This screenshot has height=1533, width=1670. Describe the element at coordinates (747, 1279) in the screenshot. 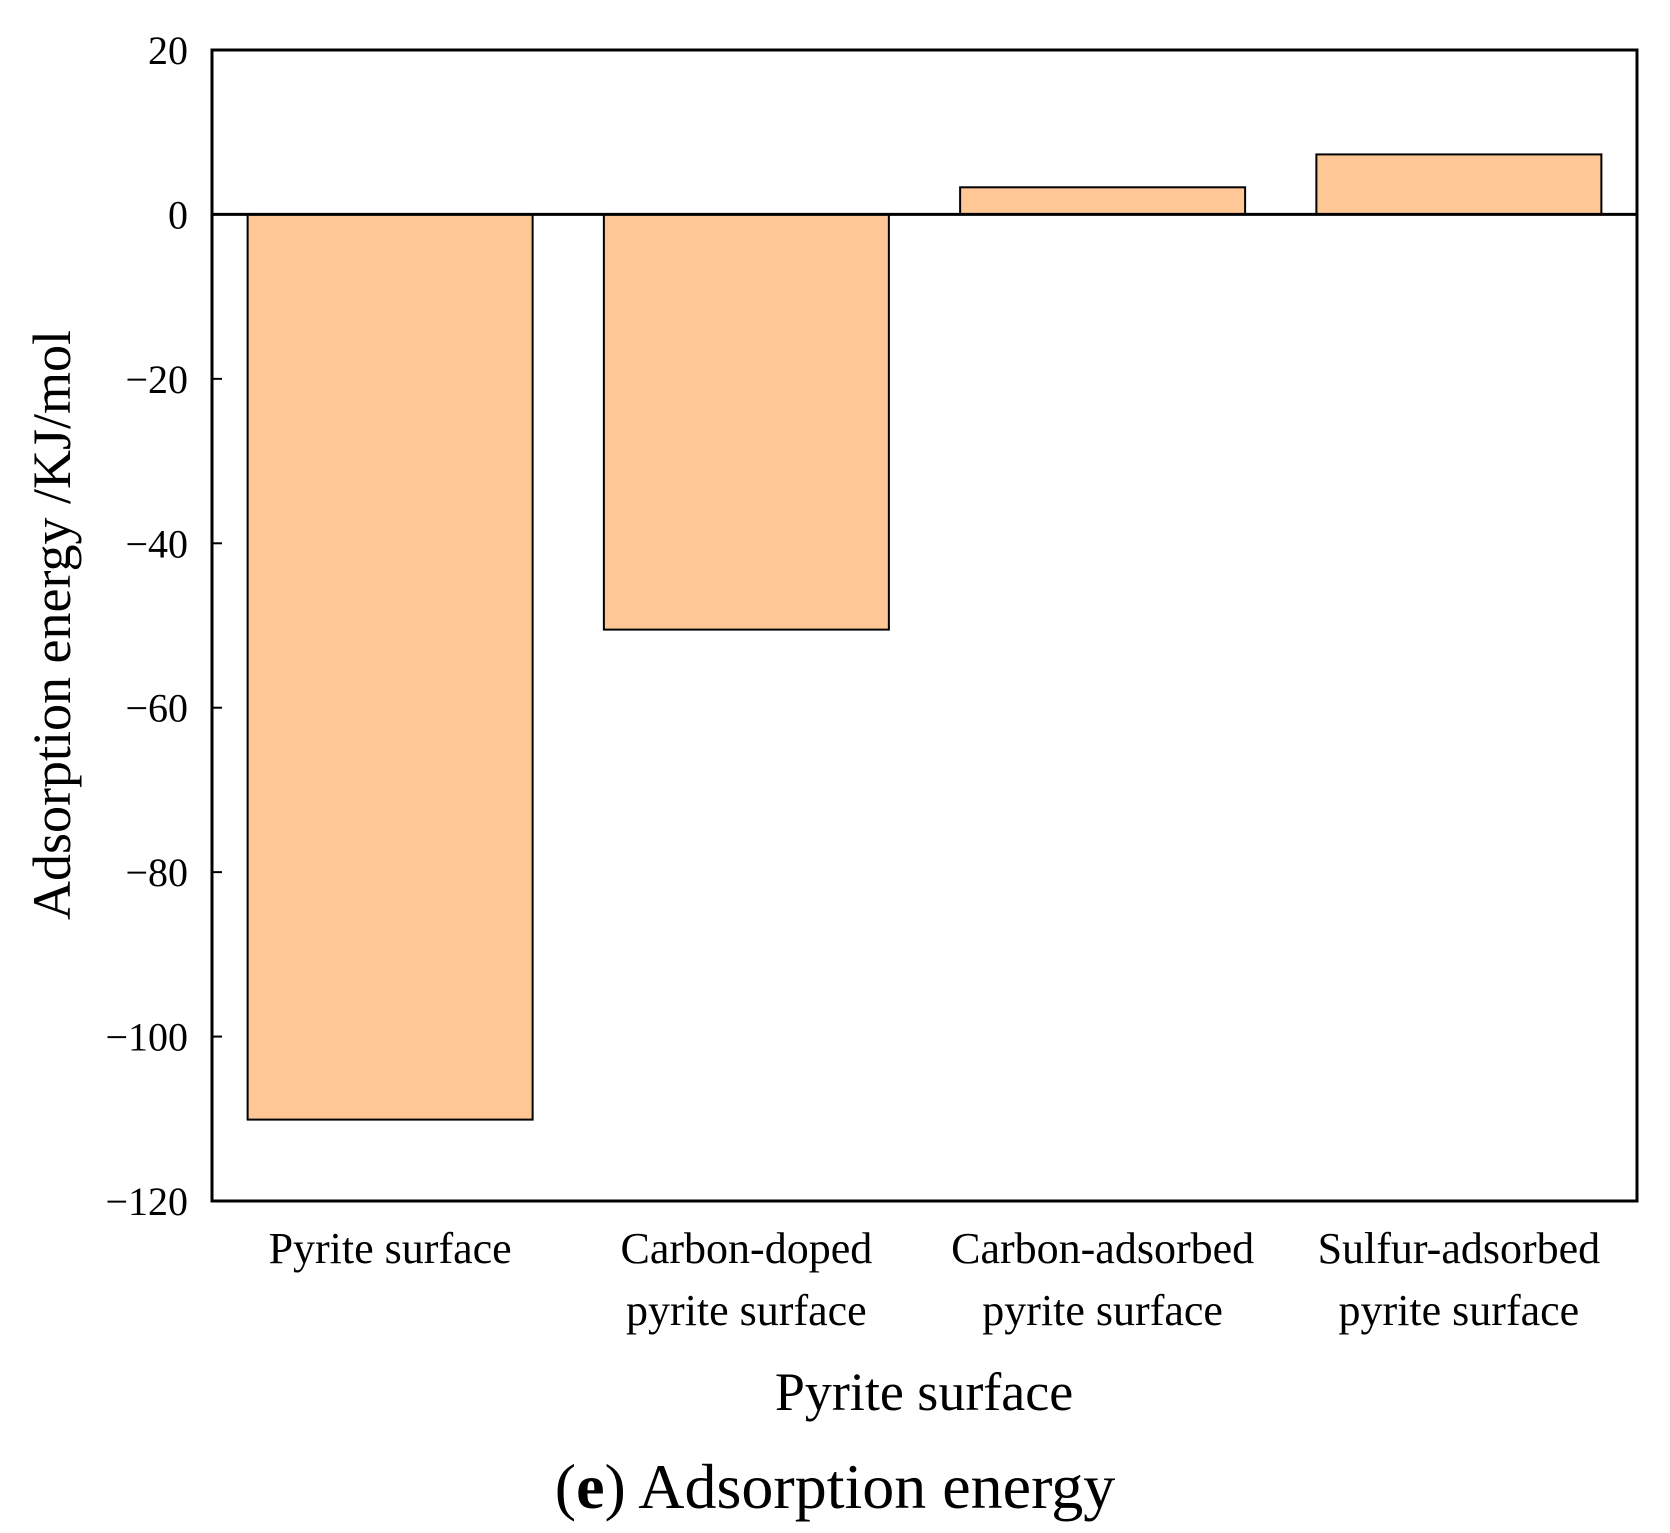

I see `x-category-label: Carbon-doped pyrite surface` at that location.